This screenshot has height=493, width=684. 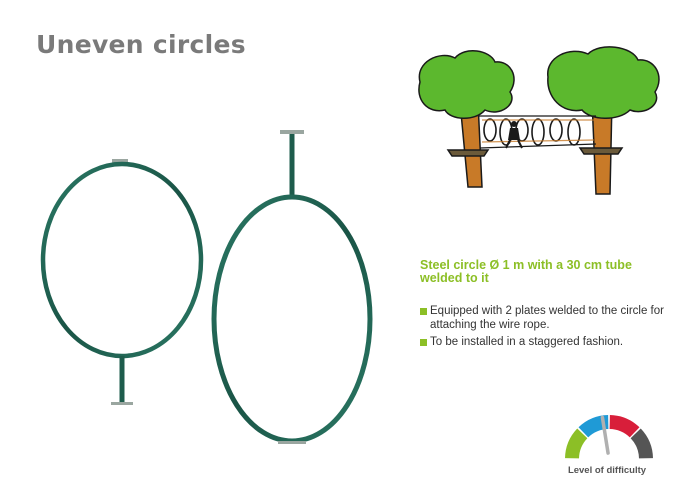 What do you see at coordinates (141, 44) in the screenshot?
I see `page-title: Uneven circles` at bounding box center [141, 44].